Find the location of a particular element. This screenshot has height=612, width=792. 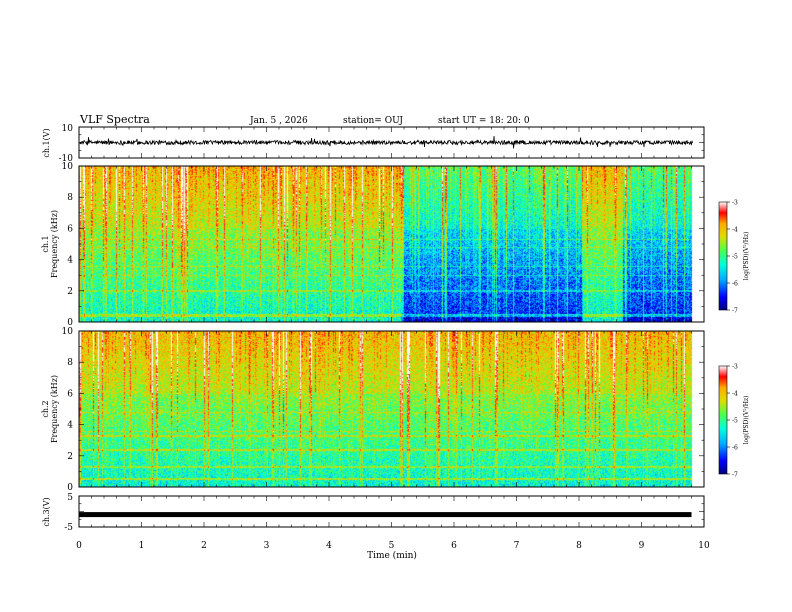

ch1-spectrogram-ylabel-channel: ch.1 is located at coordinates (45, 243).